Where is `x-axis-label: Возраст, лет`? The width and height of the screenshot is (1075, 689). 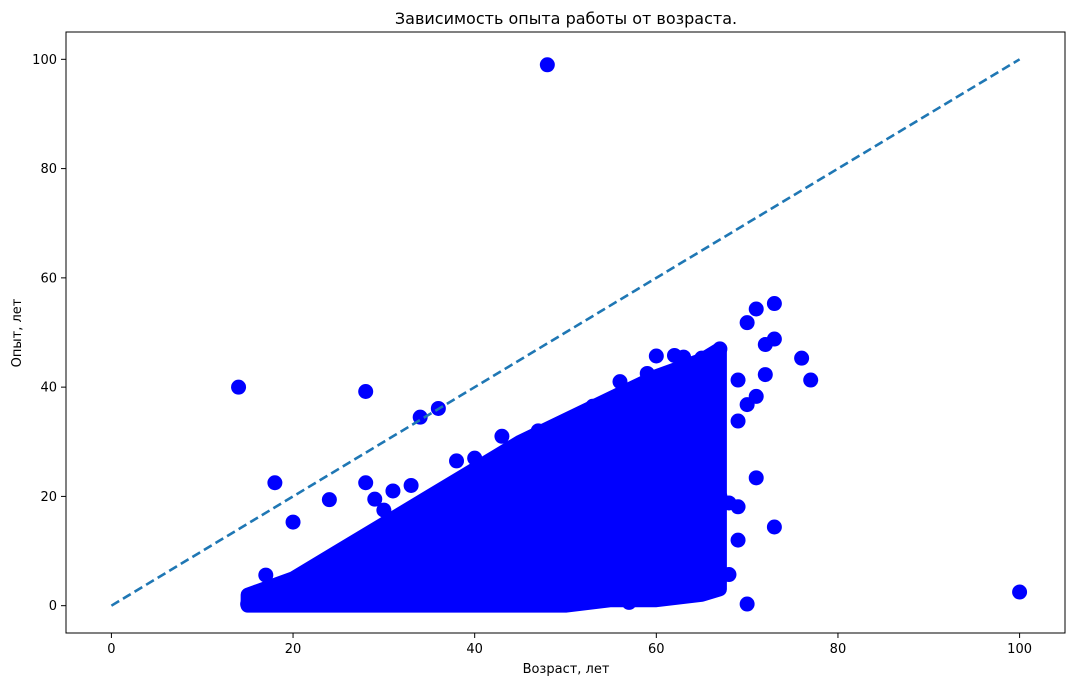 x-axis-label: Возраст, лет is located at coordinates (566, 669).